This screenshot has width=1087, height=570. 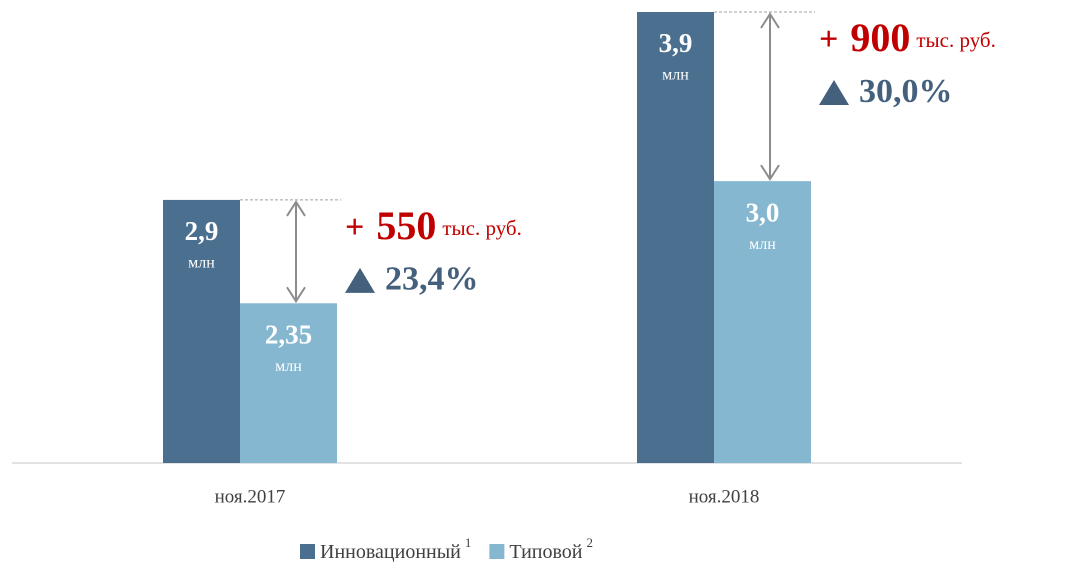 What do you see at coordinates (250, 496) in the screenshot?
I see `x-tick-label: ноя.2017` at bounding box center [250, 496].